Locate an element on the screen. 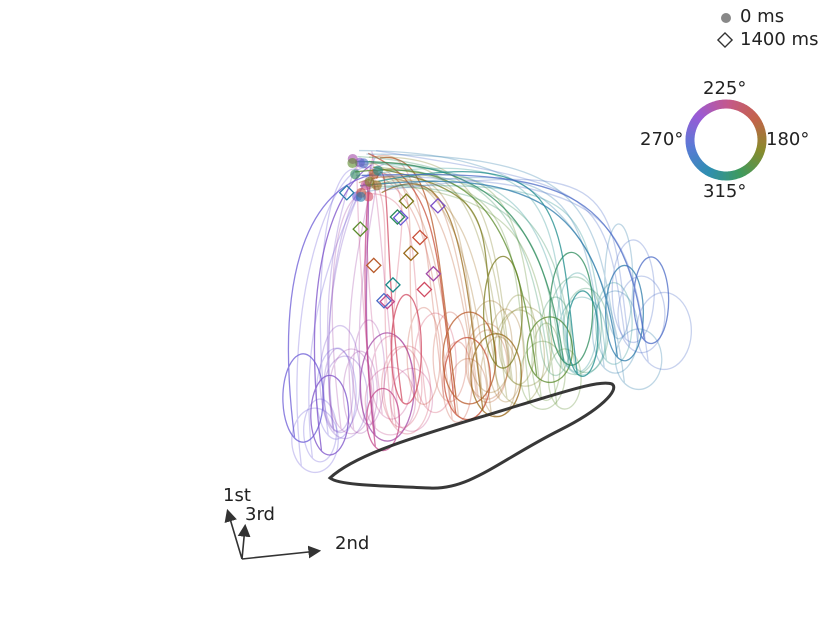 This screenshot has height=623, width=830. legend-label-start: 0 ms is located at coordinates (762, 16).